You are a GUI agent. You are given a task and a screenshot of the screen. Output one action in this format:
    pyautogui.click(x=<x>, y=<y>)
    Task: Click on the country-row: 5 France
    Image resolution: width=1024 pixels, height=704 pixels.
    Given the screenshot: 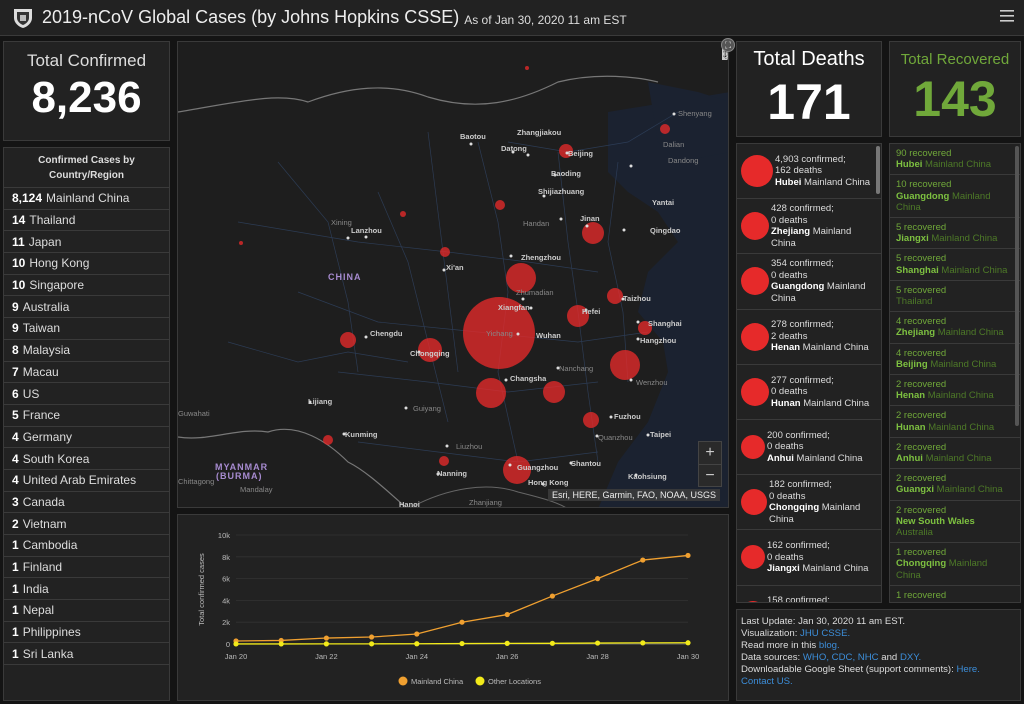 What is the action you would take?
    pyautogui.click(x=86, y=416)
    